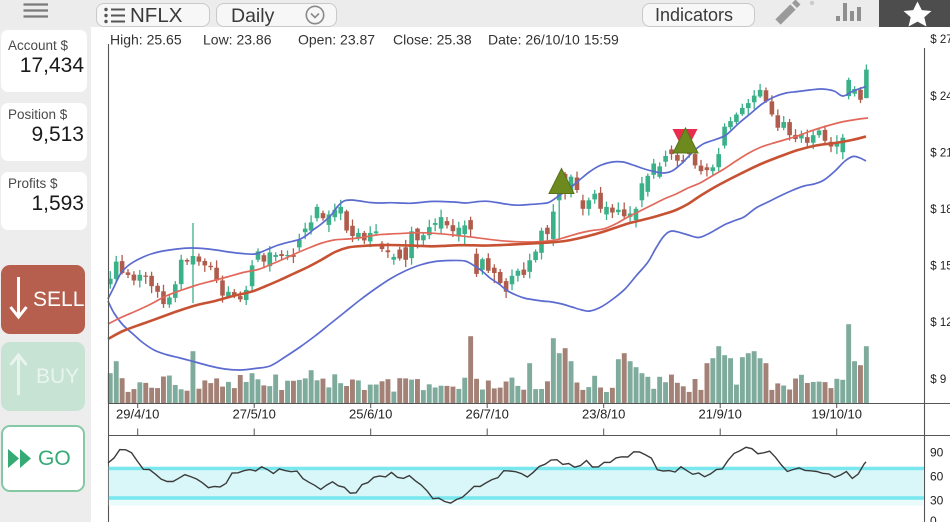 Image resolution: width=950 pixels, height=522 pixels. Describe the element at coordinates (938, 380) in the screenshot. I see `svg-text: $ 9` at that location.